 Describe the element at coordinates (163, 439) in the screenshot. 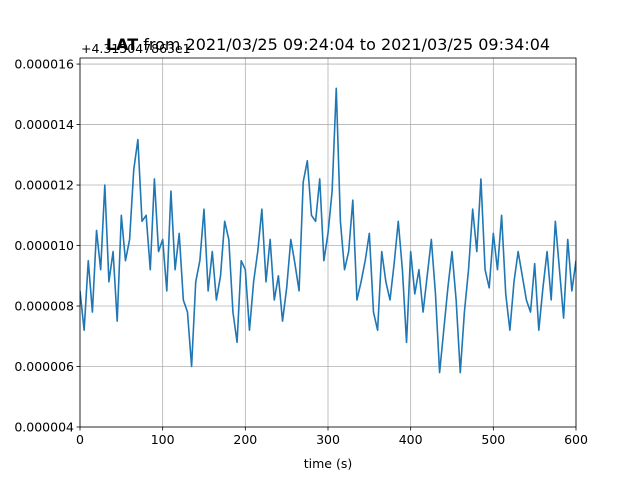

I see `x-tick-label: 100` at that location.